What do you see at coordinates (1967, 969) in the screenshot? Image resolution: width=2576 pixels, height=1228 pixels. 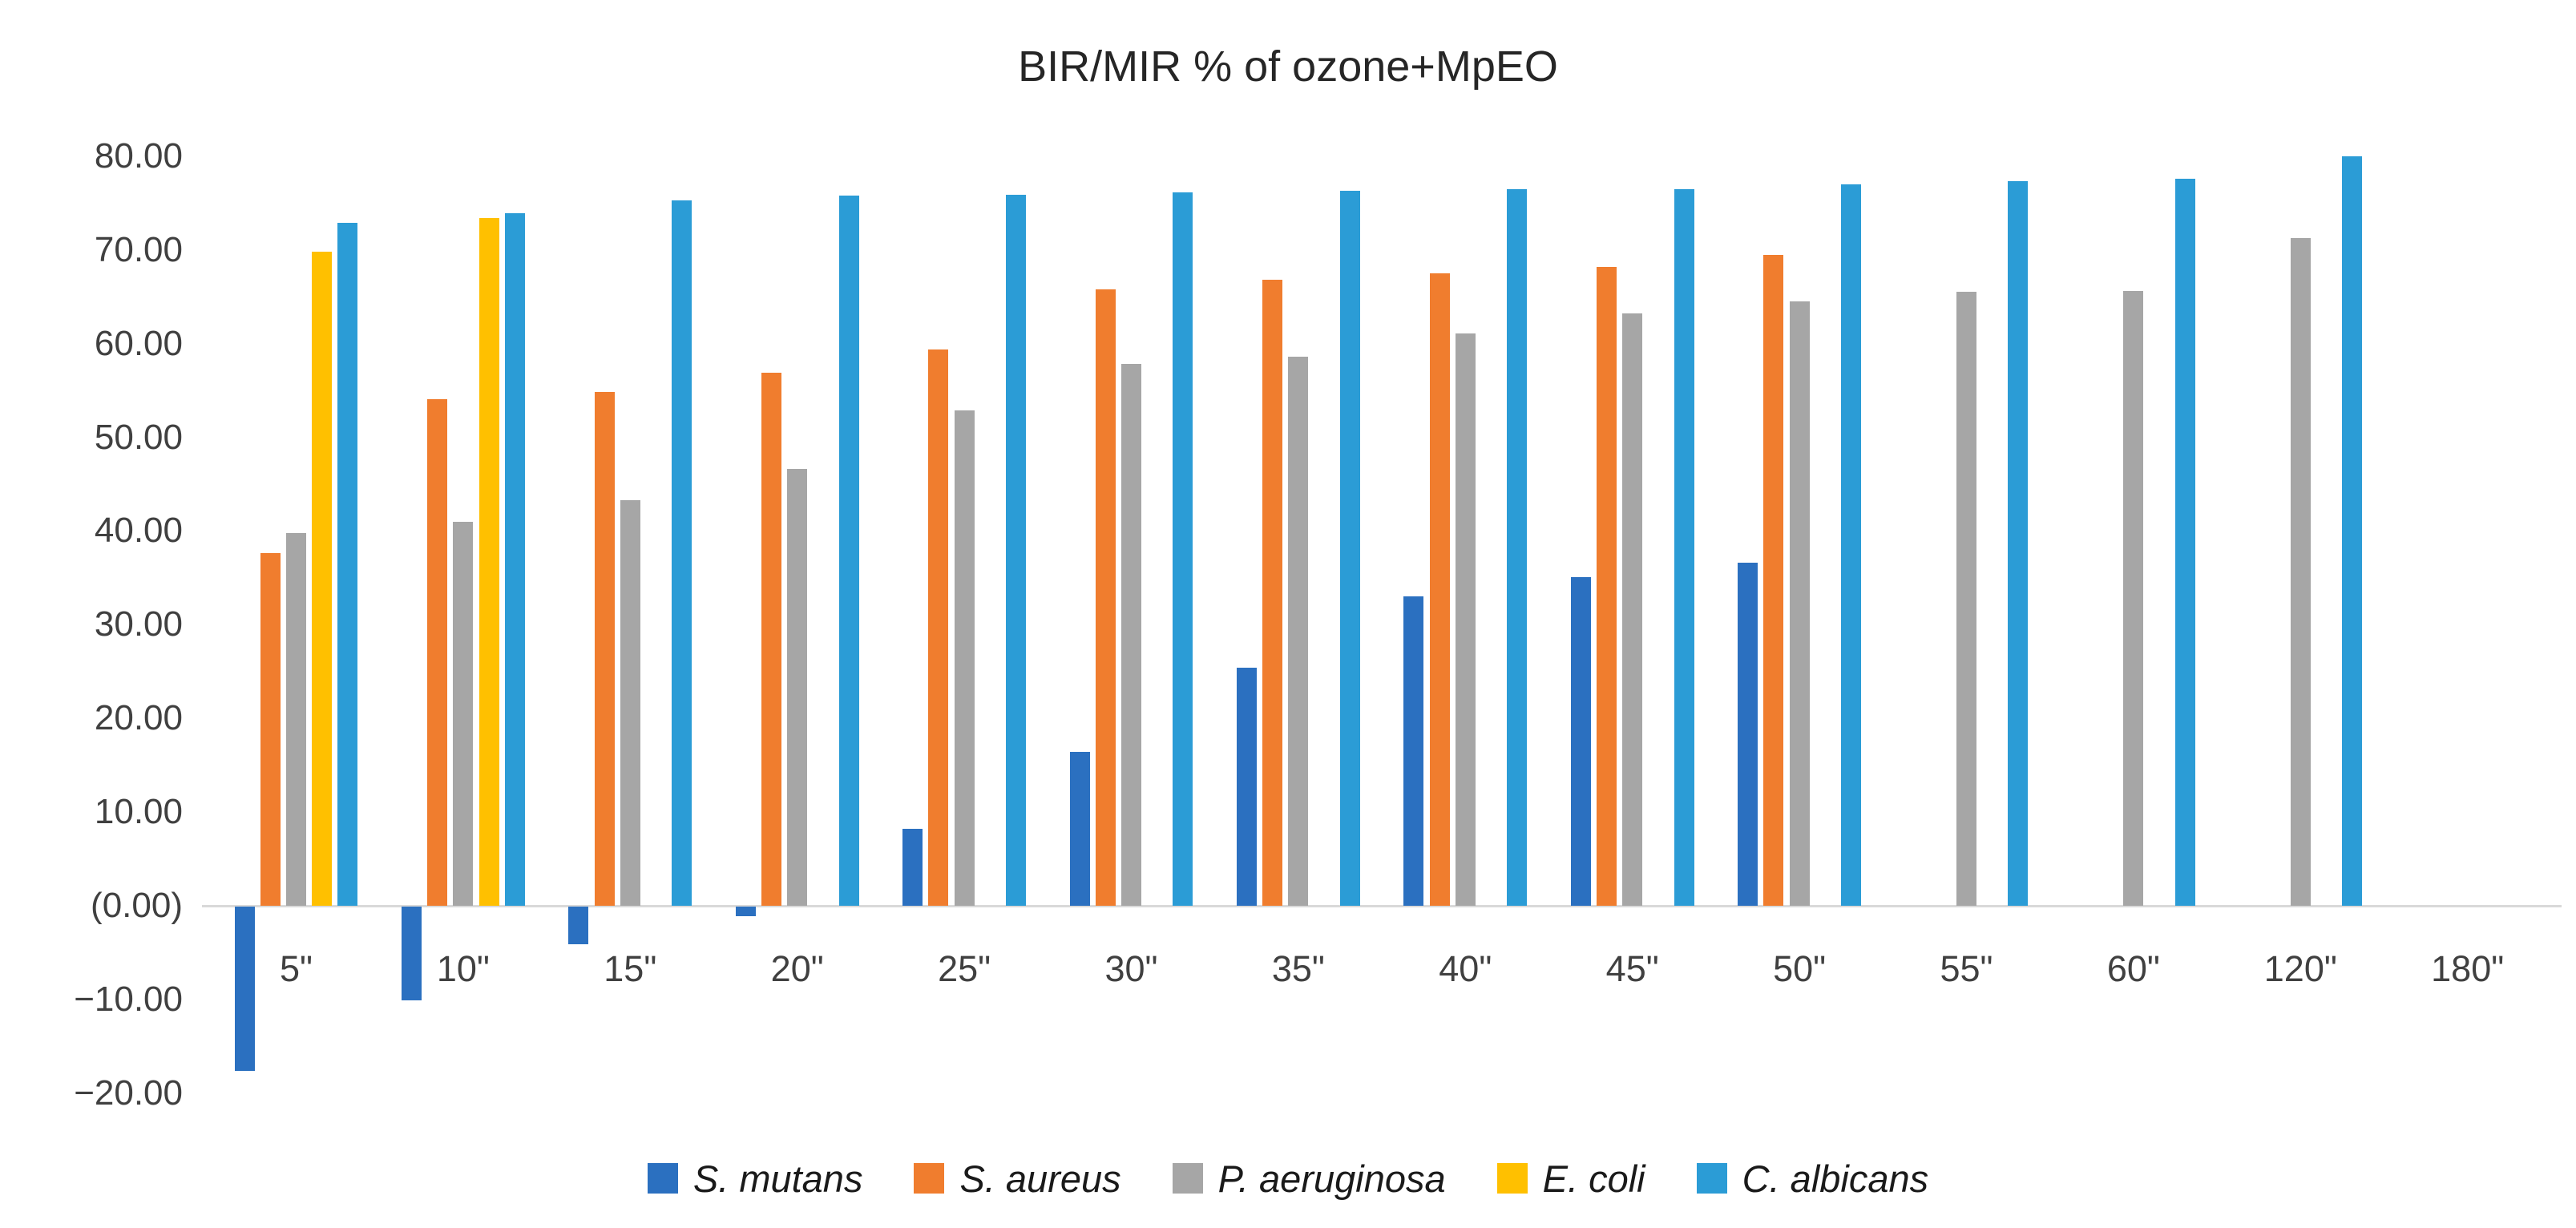 I see `x-tick-label: 55"` at bounding box center [1967, 969].